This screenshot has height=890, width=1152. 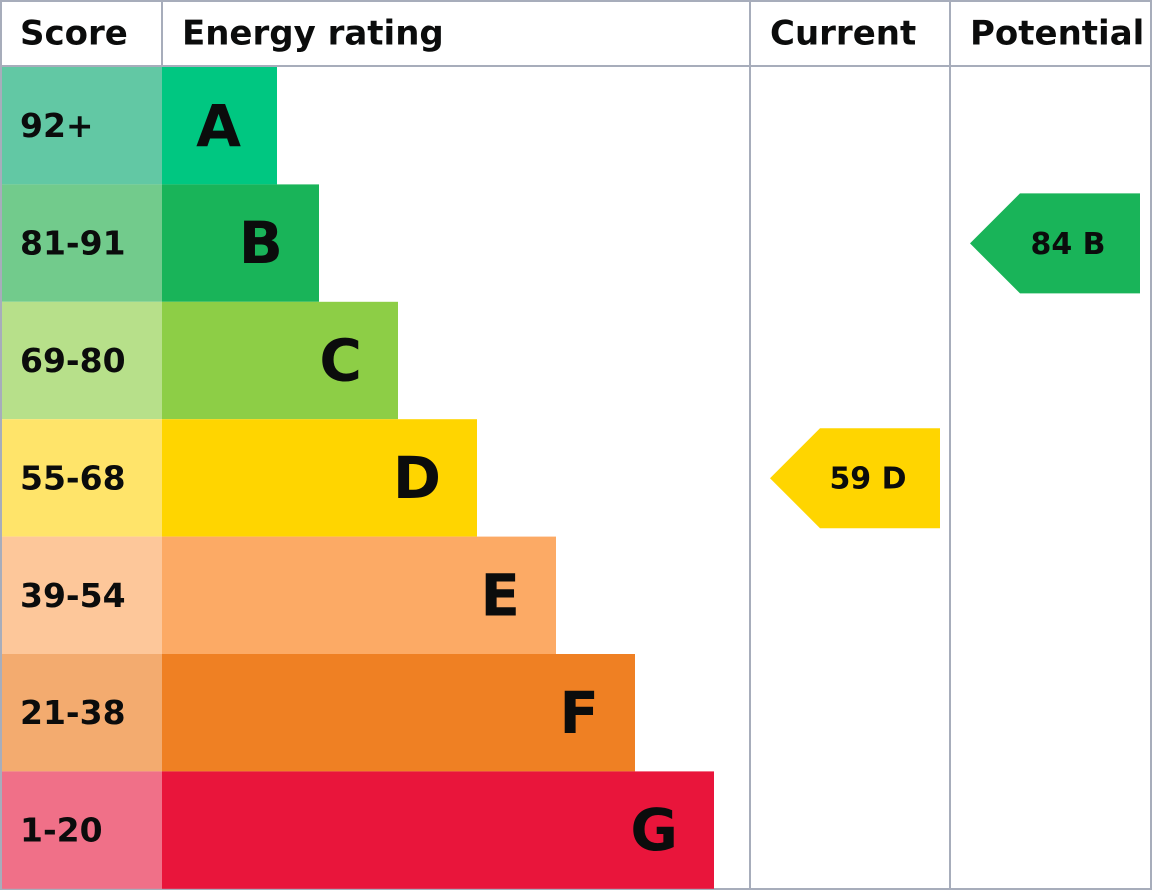 I want to click on header-current: Current, so click(x=843, y=34).